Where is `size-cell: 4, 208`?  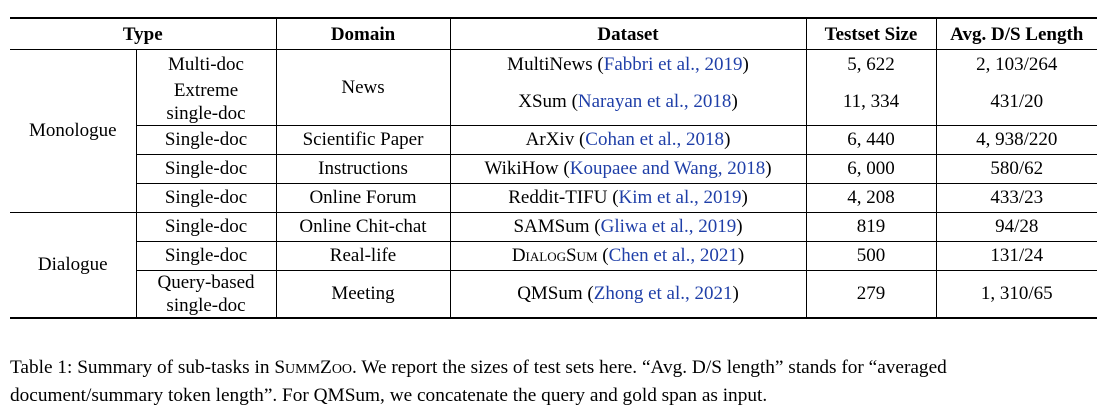
size-cell: 4, 208 is located at coordinates (871, 197).